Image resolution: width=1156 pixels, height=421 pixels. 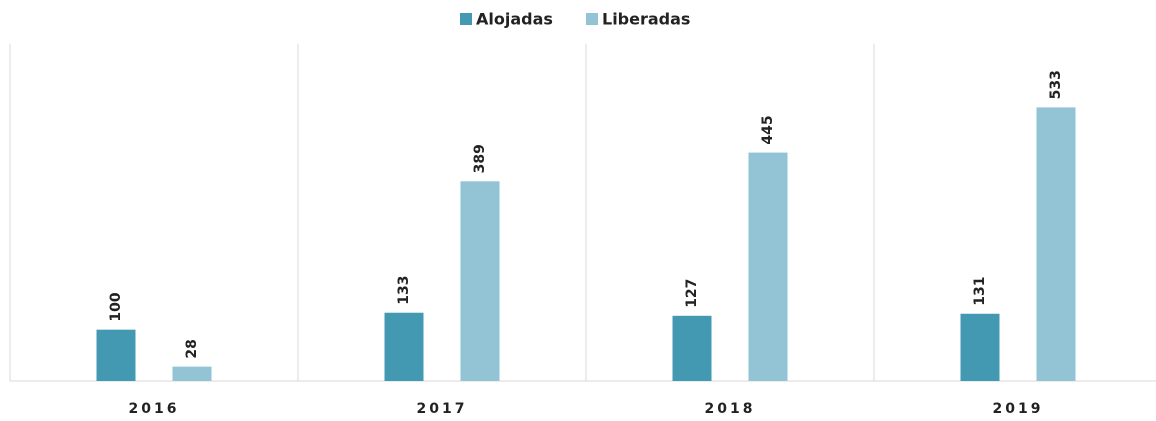 What do you see at coordinates (154, 409) in the screenshot?
I see `x-tick-label: 2016` at bounding box center [154, 409].